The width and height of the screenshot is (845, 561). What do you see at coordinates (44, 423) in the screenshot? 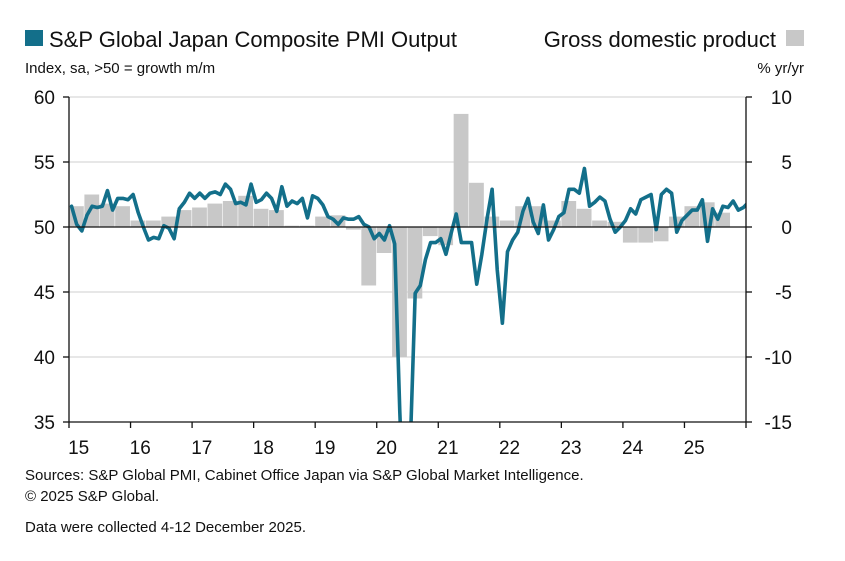
I see `left-tick-label: 35` at bounding box center [44, 423].